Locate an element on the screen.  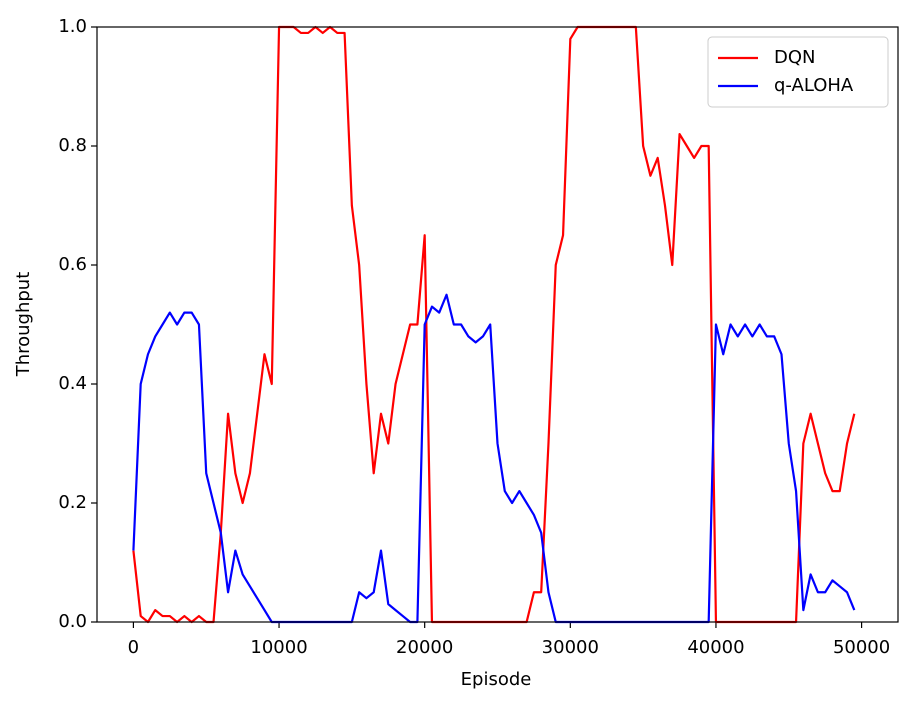
x-axis-label: Episode is located at coordinates (496, 679).